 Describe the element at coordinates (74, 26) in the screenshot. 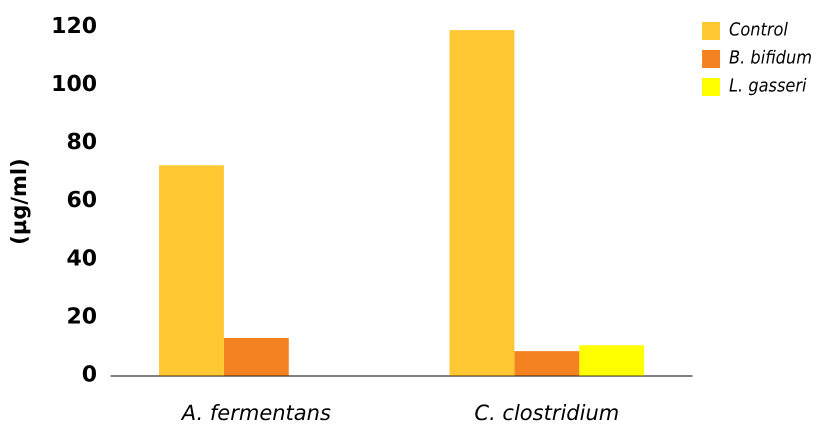

I see `y-tick-label: 120` at that location.